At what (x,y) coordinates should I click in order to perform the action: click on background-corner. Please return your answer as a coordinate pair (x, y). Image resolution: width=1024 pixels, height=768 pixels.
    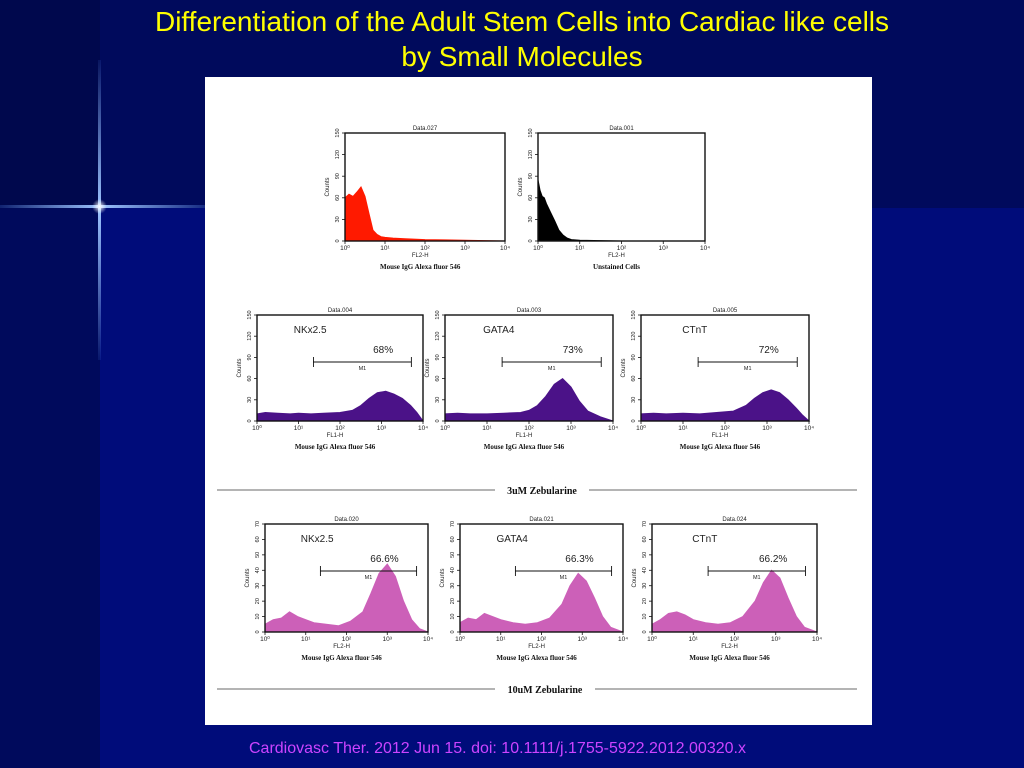
    Looking at the image, I should click on (50, 104).